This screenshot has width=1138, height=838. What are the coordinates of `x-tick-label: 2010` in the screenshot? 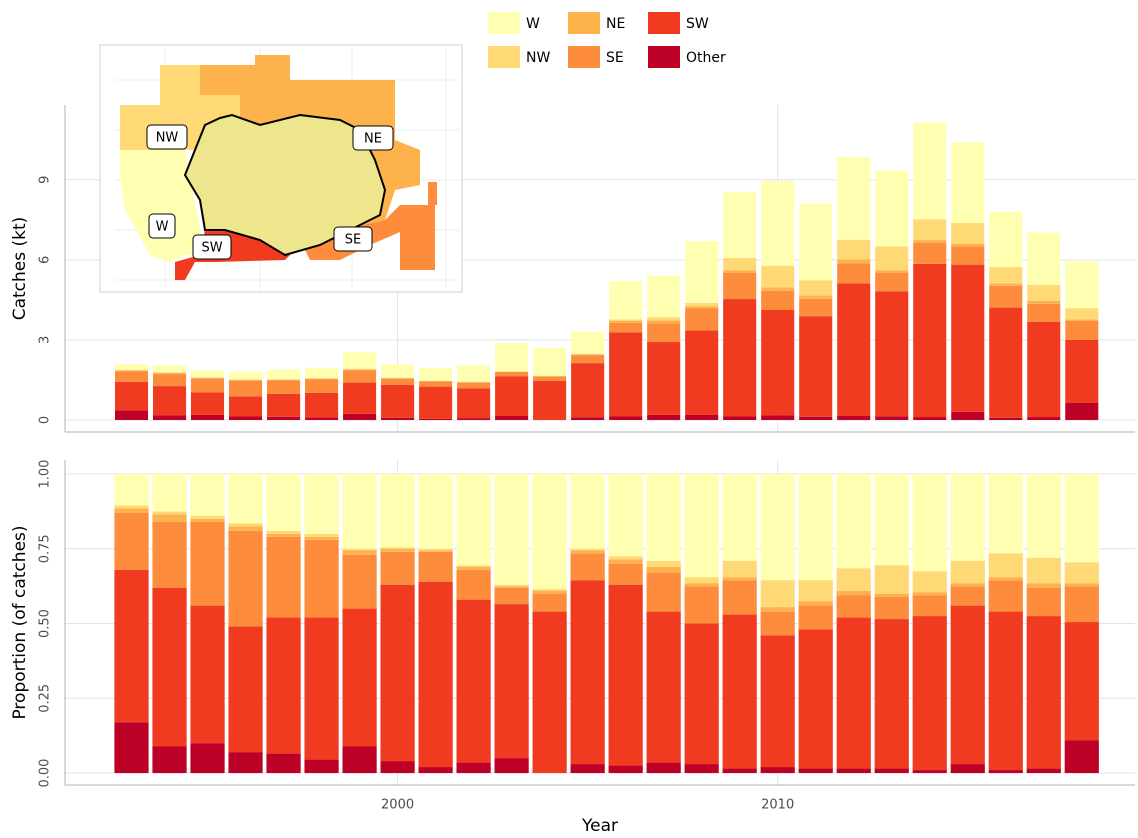 It's located at (777, 805).